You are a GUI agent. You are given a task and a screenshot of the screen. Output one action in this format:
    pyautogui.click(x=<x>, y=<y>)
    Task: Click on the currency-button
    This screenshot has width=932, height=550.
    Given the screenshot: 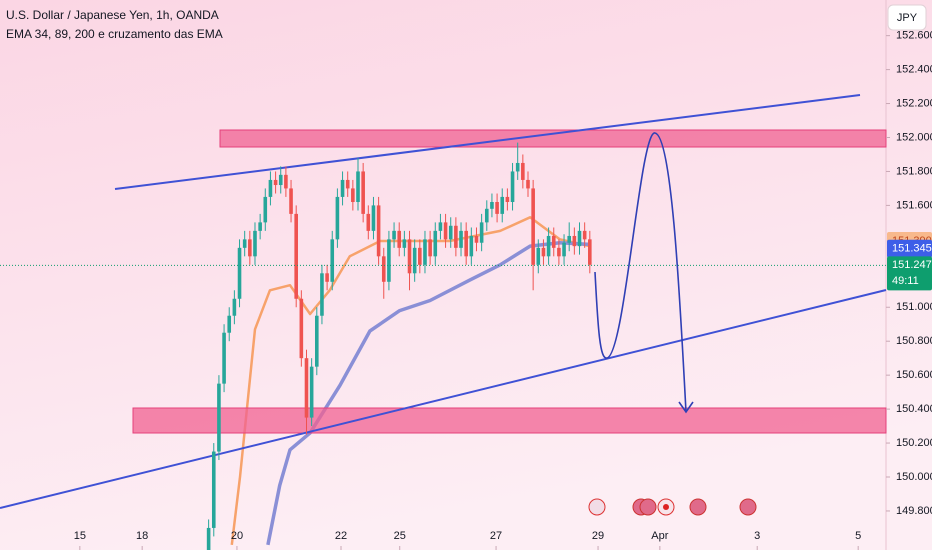 What is the action you would take?
    pyautogui.click(x=907, y=17)
    